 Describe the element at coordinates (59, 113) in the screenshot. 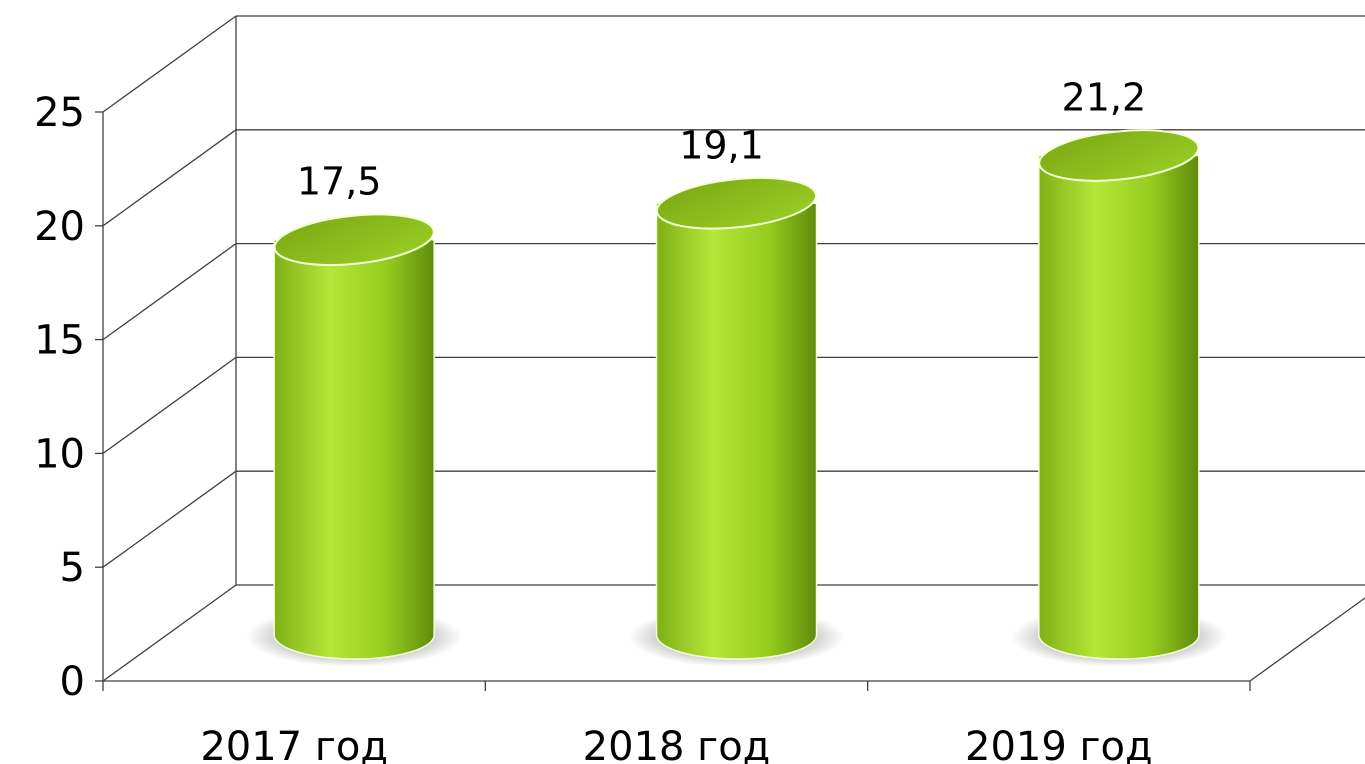

I see `y-tick-label-5: 25` at that location.